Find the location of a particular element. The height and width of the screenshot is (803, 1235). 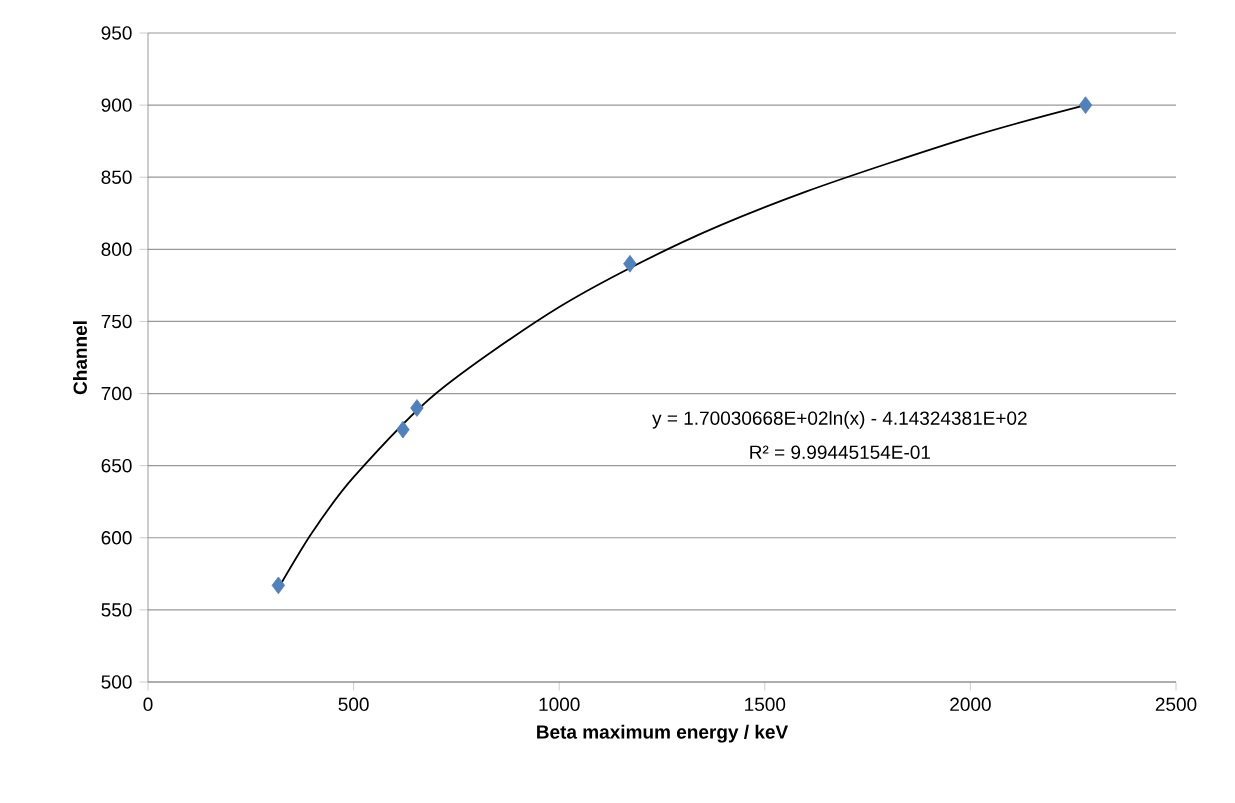

x-tick-label: 0 is located at coordinates (148, 704).